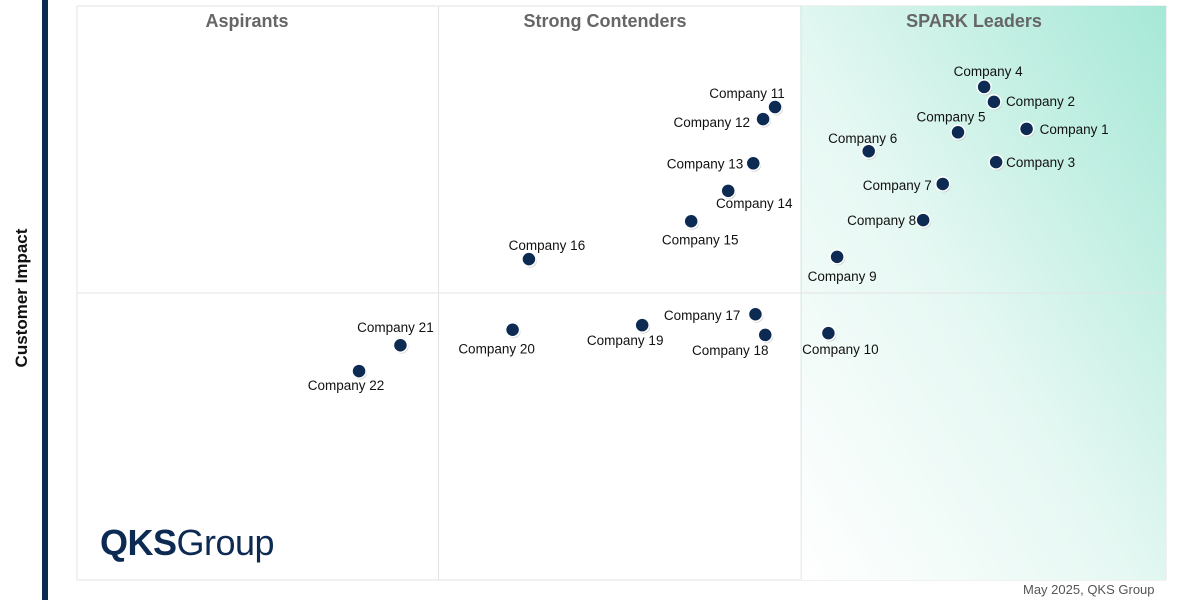 The image size is (1200, 600). What do you see at coordinates (496, 339) in the screenshot?
I see `data-point: Company 20` at bounding box center [496, 339].